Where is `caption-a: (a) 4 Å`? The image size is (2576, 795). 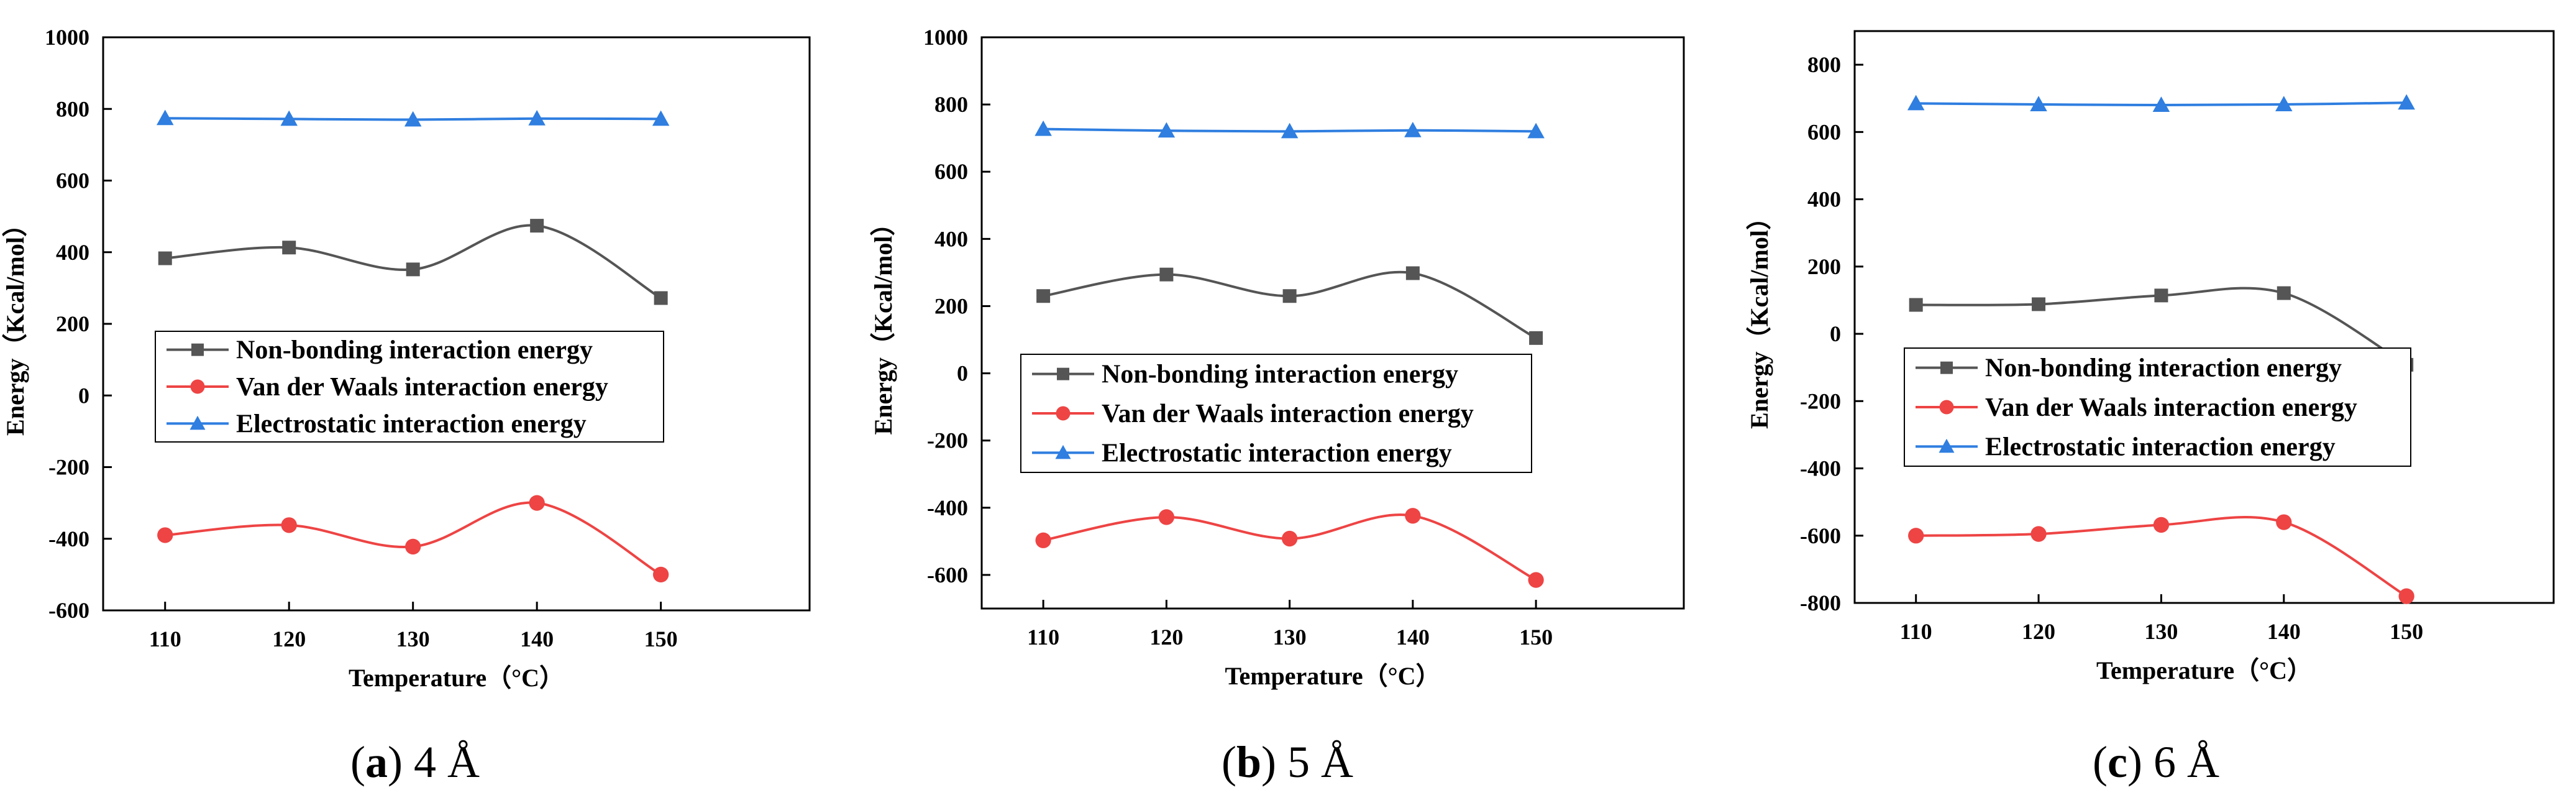
caption-a: (a) 4 Å is located at coordinates (415, 762).